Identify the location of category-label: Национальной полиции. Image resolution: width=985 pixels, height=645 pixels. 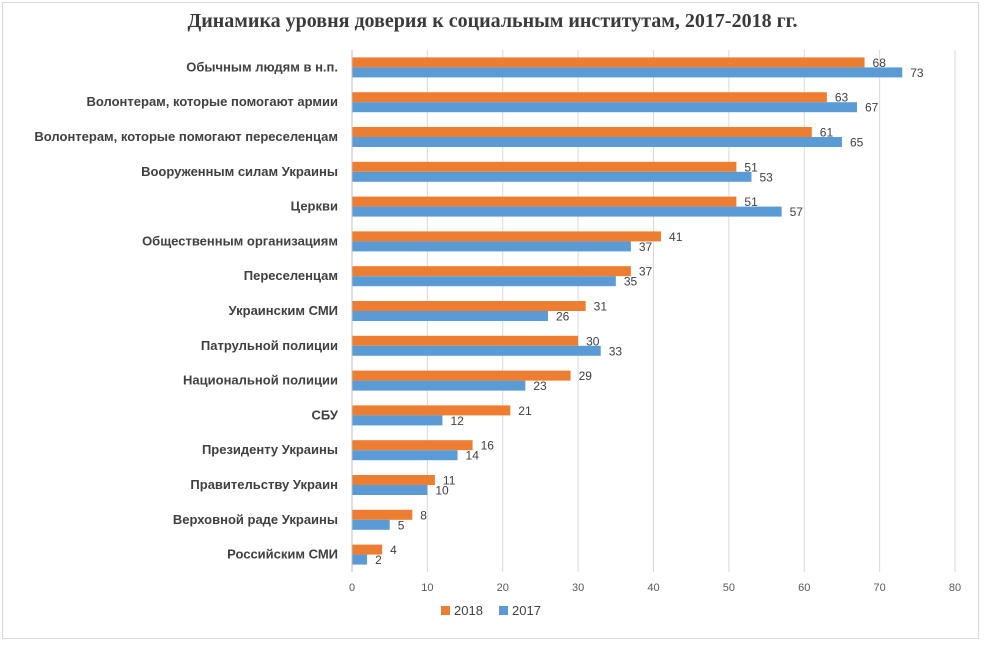
(260, 380).